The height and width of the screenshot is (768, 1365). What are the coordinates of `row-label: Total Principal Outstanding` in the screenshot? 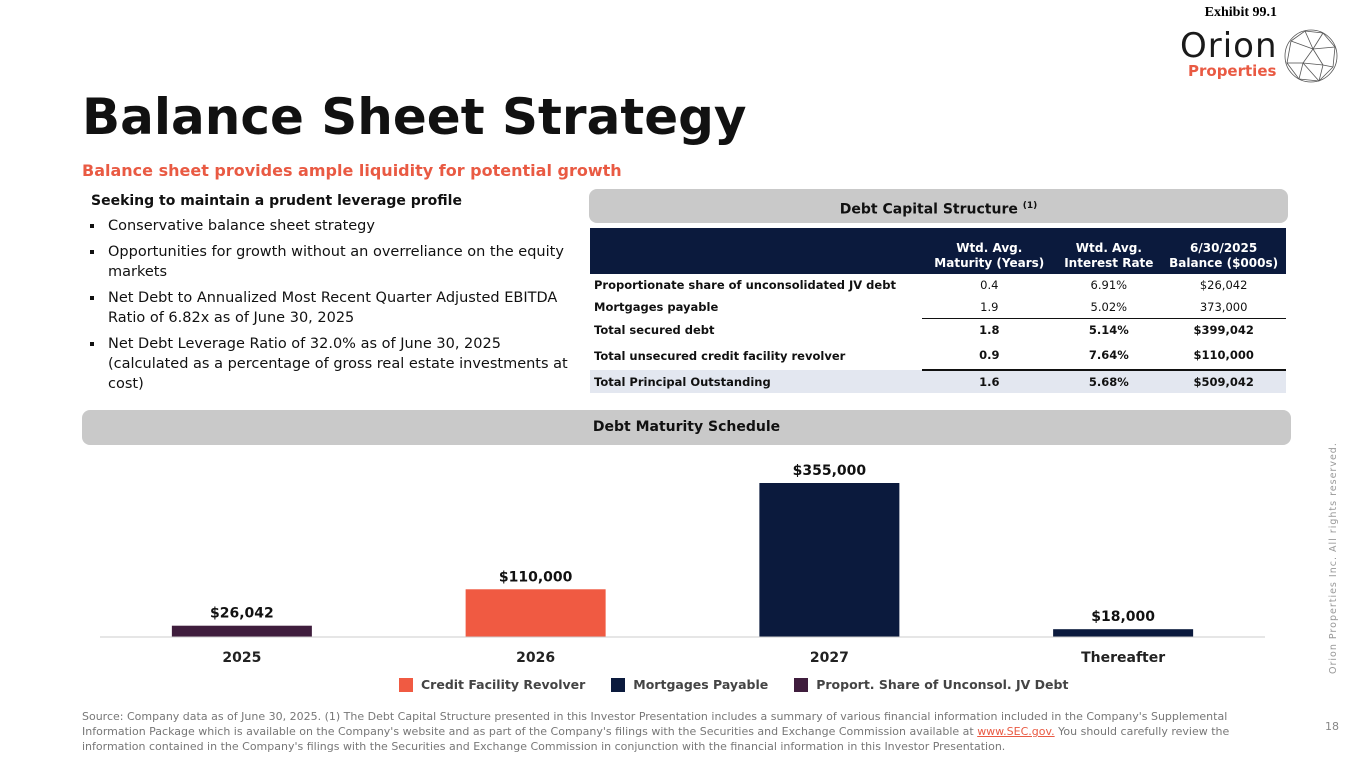 It's located at (756, 381).